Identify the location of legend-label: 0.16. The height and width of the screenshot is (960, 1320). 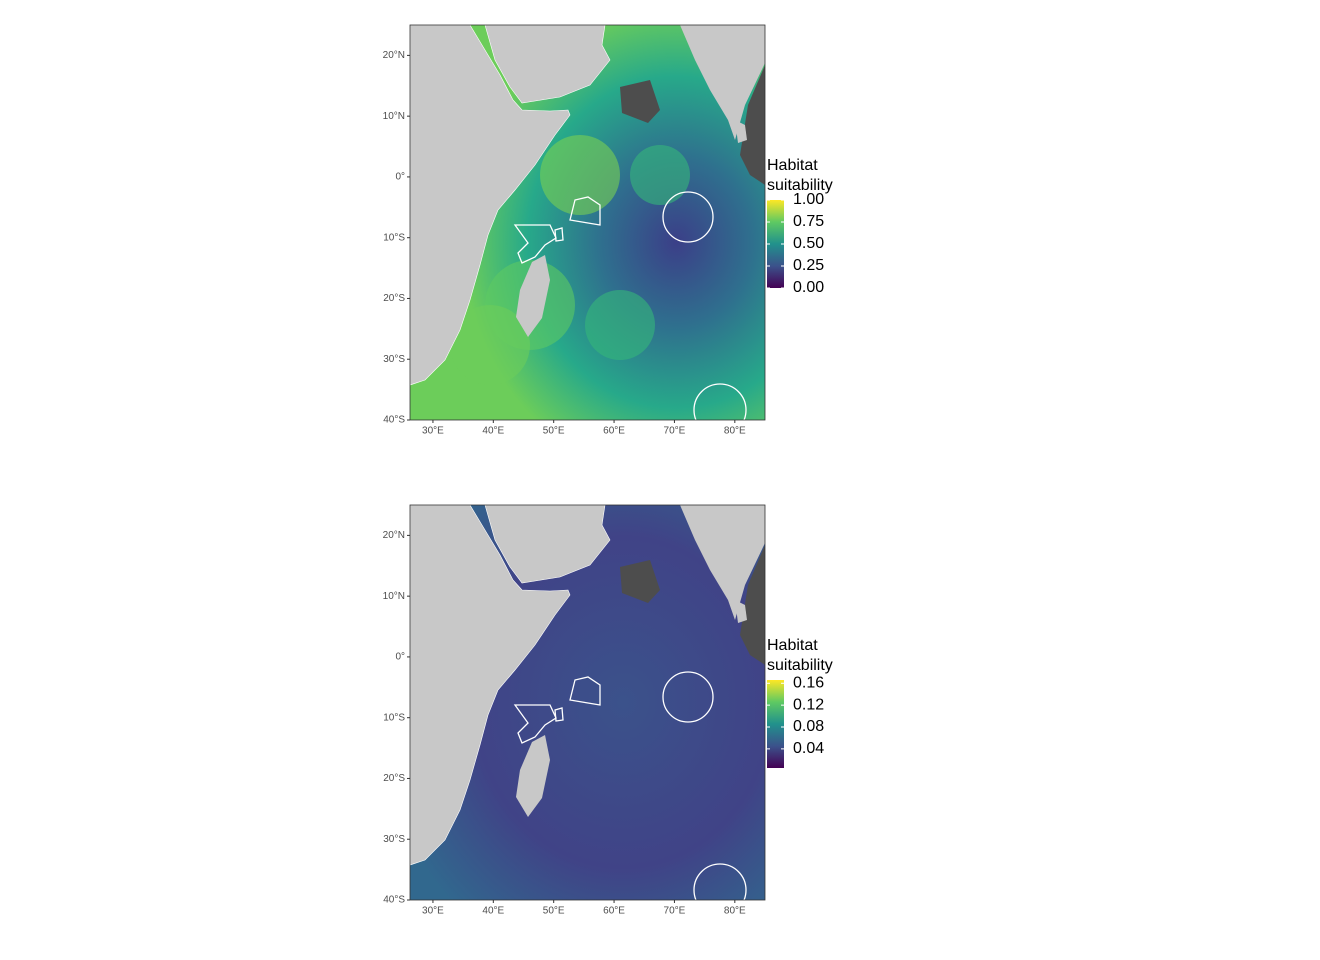
(808, 682).